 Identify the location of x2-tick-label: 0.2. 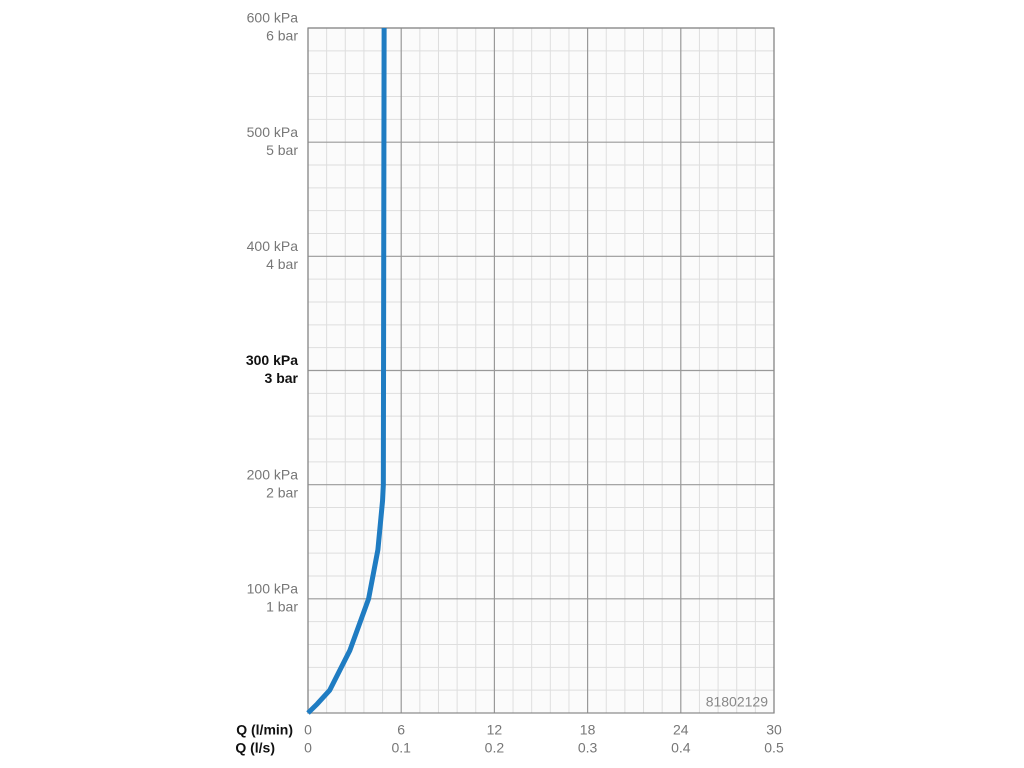
(495, 748).